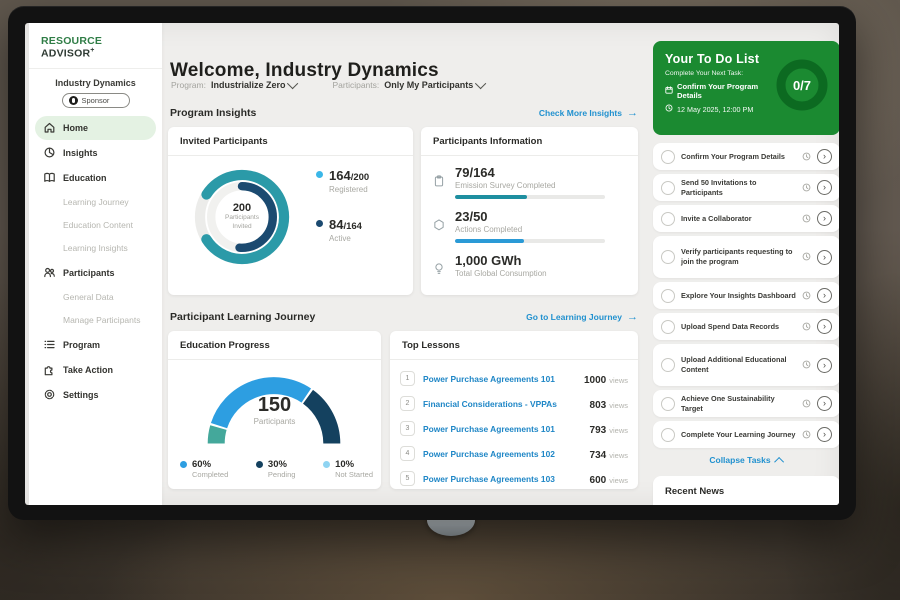 This screenshot has height=600, width=900. Describe the element at coordinates (733, 156) in the screenshot. I see `task-label: Confirm Your Program Details` at that location.